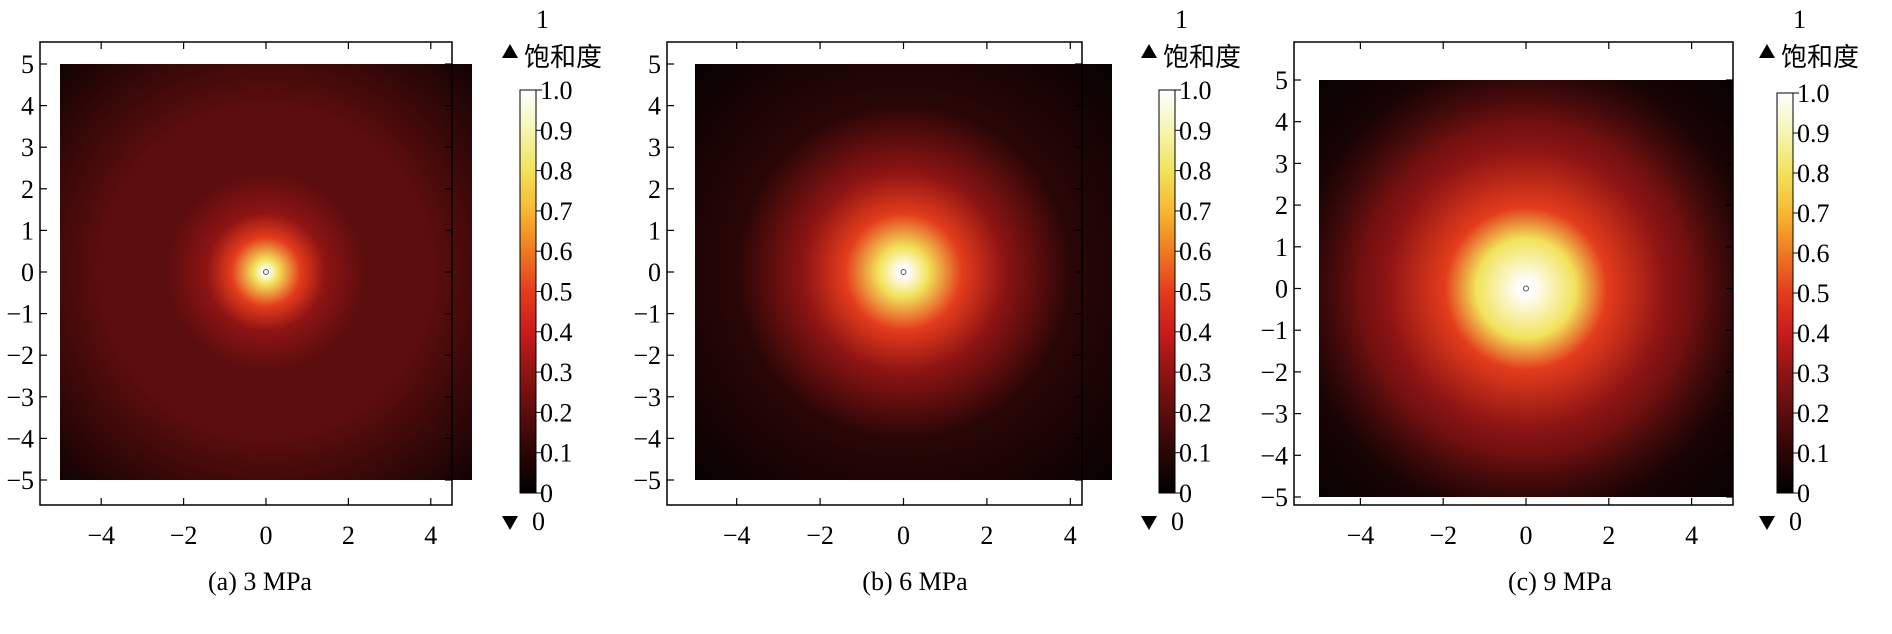  What do you see at coordinates (1560, 581) in the screenshot?
I see `panel-caption: (c) 9 MPa` at bounding box center [1560, 581].